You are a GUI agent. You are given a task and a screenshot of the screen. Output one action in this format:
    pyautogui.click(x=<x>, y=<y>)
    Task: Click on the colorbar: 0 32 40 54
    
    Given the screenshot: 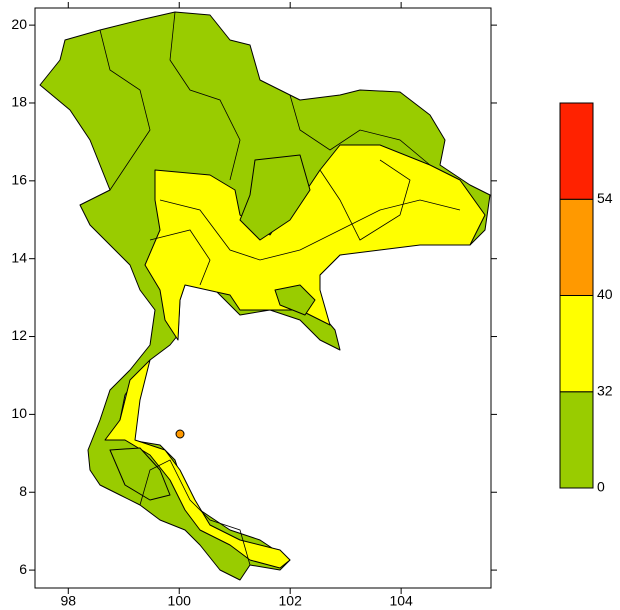 What is the action you would take?
    pyautogui.click(x=586, y=298)
    